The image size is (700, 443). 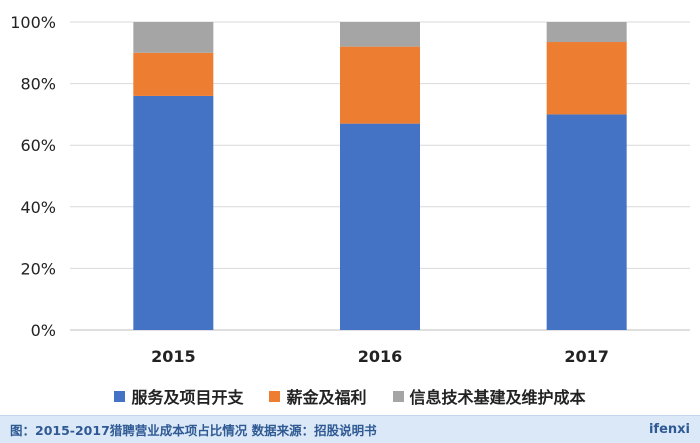 What do you see at coordinates (38, 268) in the screenshot?
I see `y-tick-label: 20%` at bounding box center [38, 268].